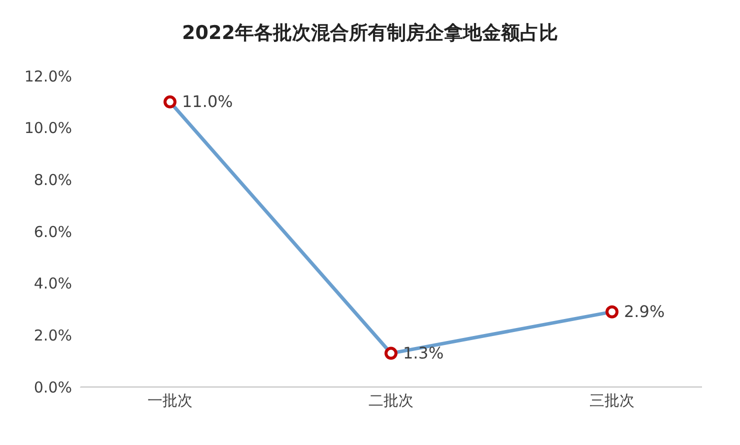 This screenshot has width=740, height=445. What do you see at coordinates (207, 101) in the screenshot?
I see `data-label: 11.0%` at bounding box center [207, 101].